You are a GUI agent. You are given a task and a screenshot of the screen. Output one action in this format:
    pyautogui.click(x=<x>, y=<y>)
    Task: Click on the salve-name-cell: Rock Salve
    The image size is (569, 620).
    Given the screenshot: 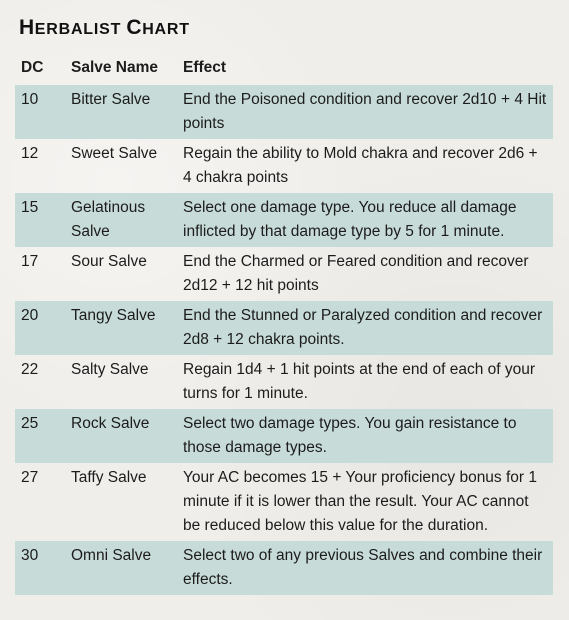 What is the action you would take?
    pyautogui.click(x=121, y=436)
    